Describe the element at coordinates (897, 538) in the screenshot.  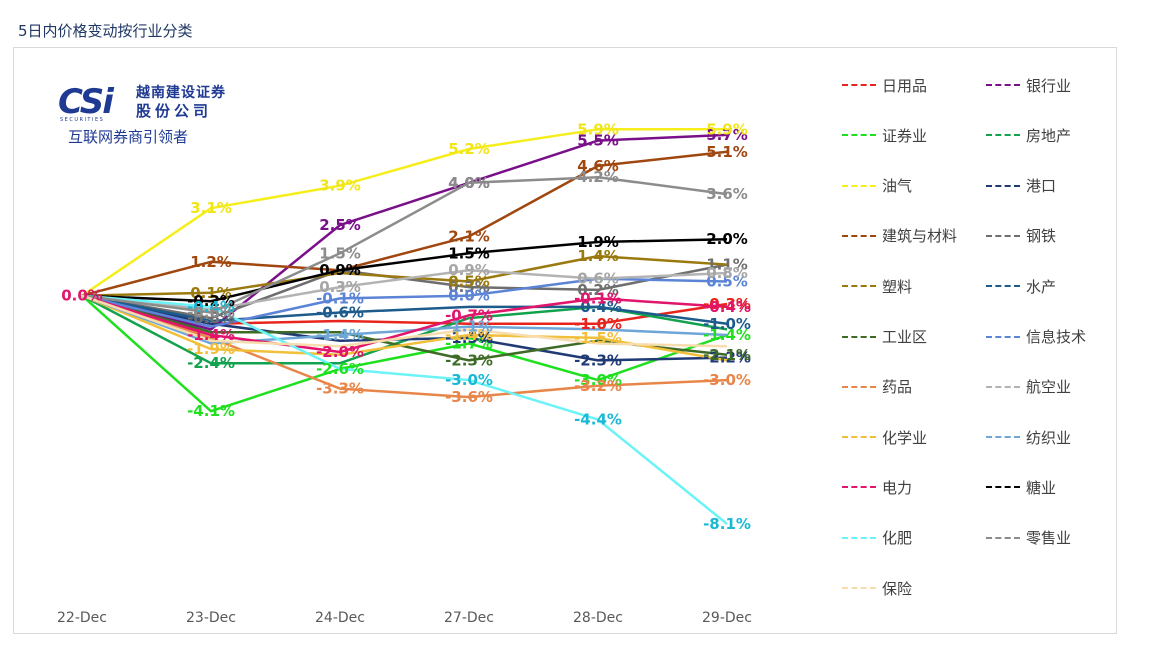
I see `legend-label: 化肥` at that location.